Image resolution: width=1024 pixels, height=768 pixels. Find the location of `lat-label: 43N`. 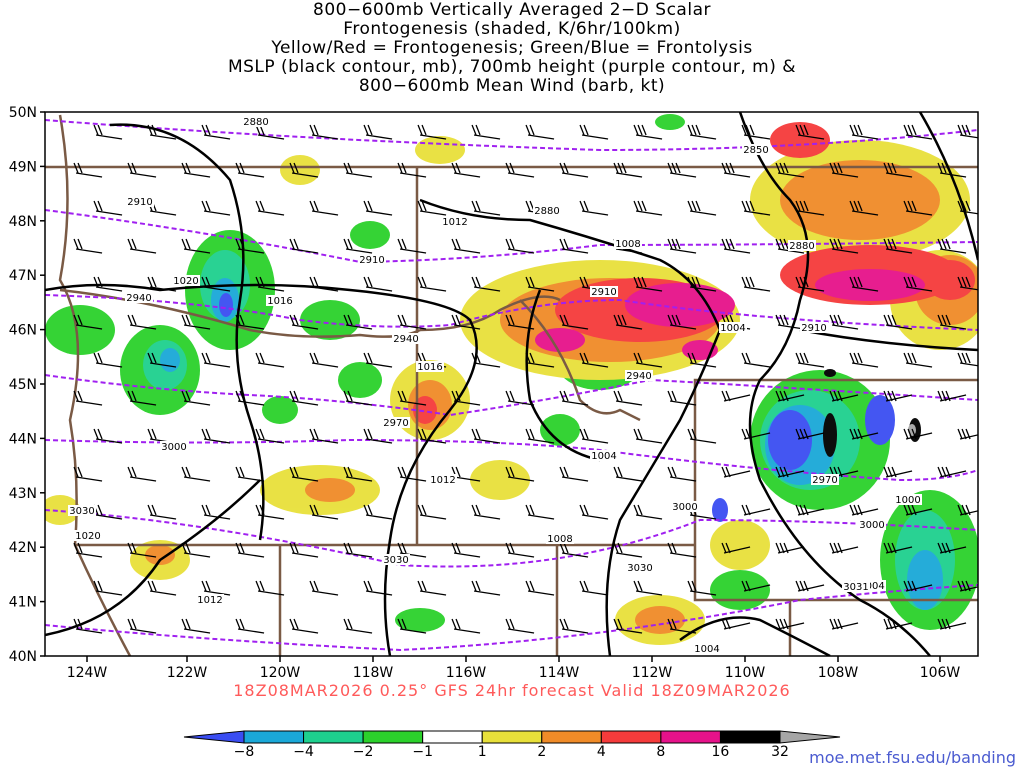

lat-label: 43N is located at coordinates (23, 494).